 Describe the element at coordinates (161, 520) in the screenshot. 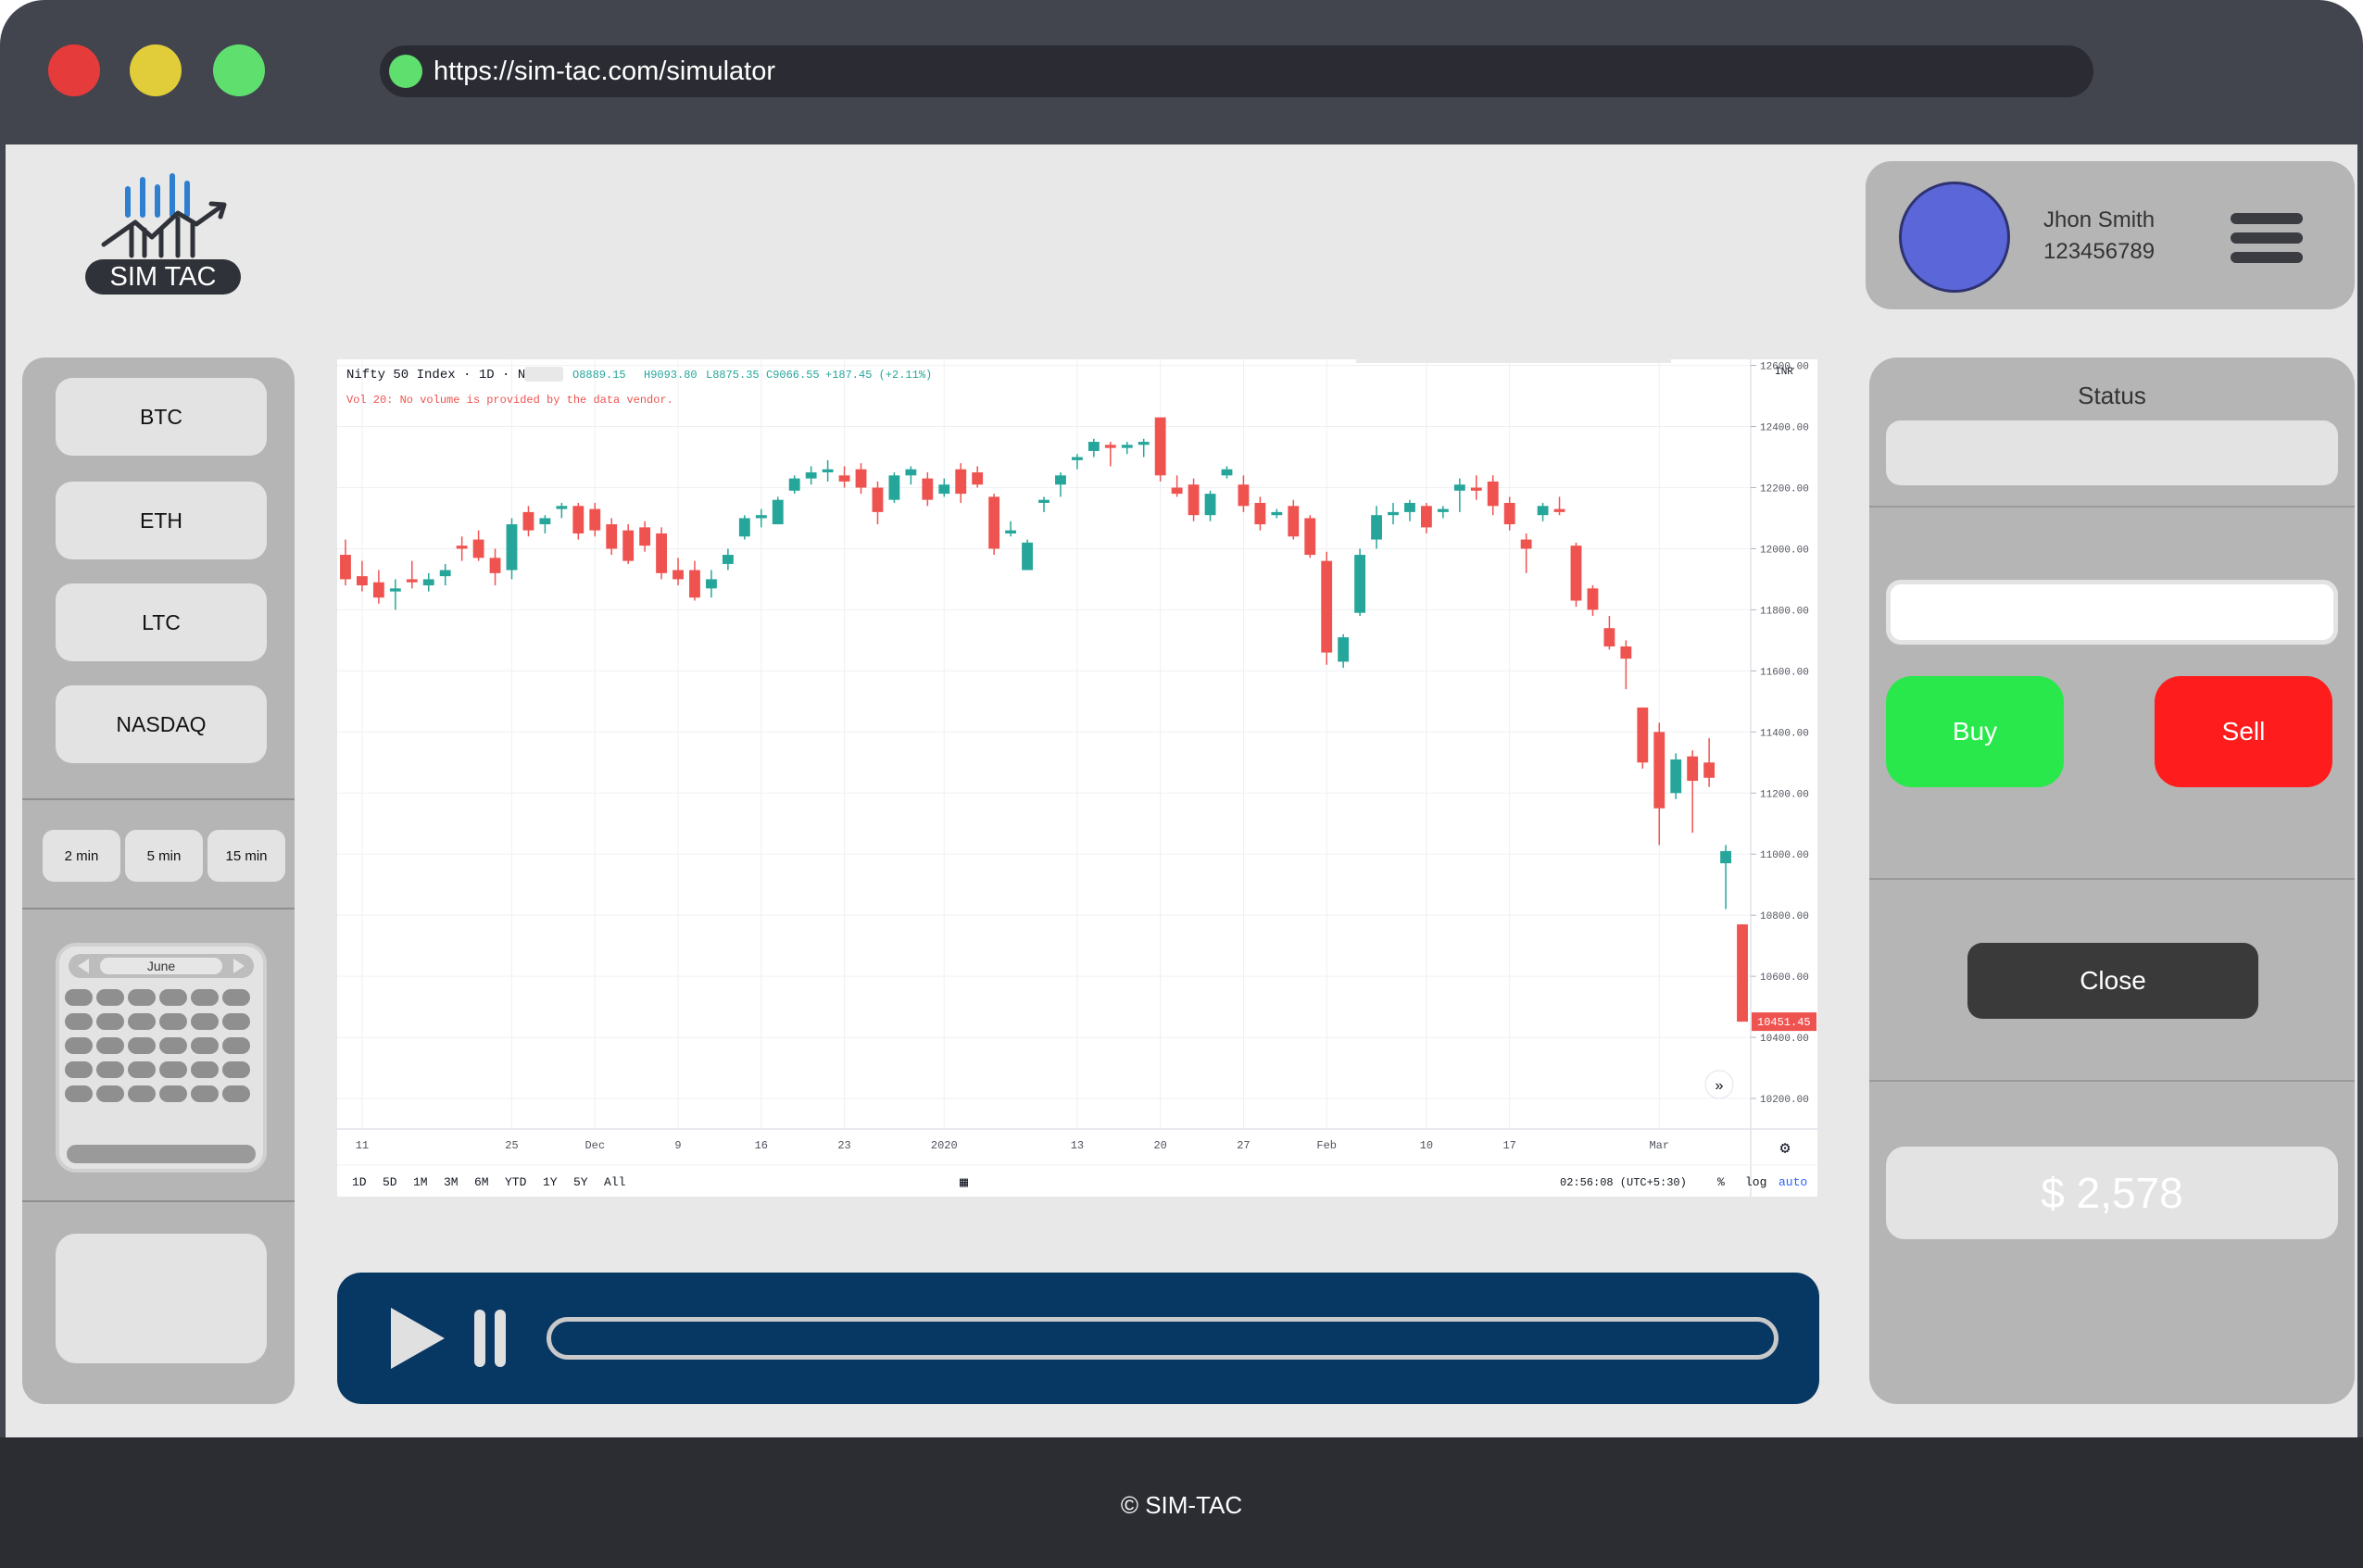

I see `asset-button-eth: ETH` at that location.